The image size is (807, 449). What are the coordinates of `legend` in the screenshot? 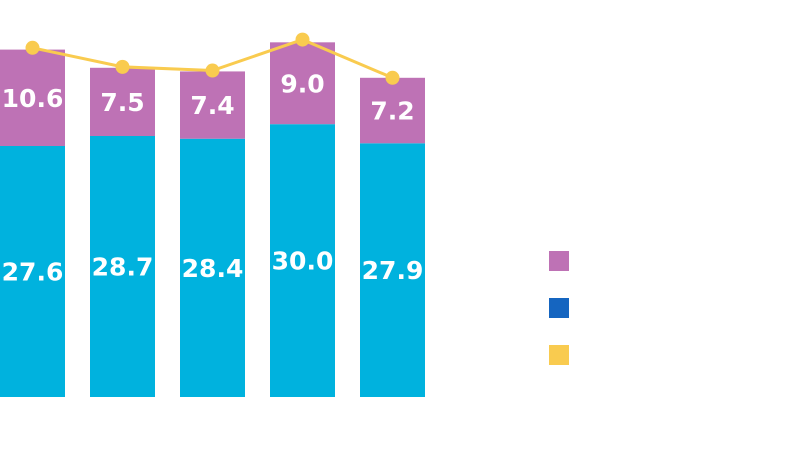 It's located at (559, 308).